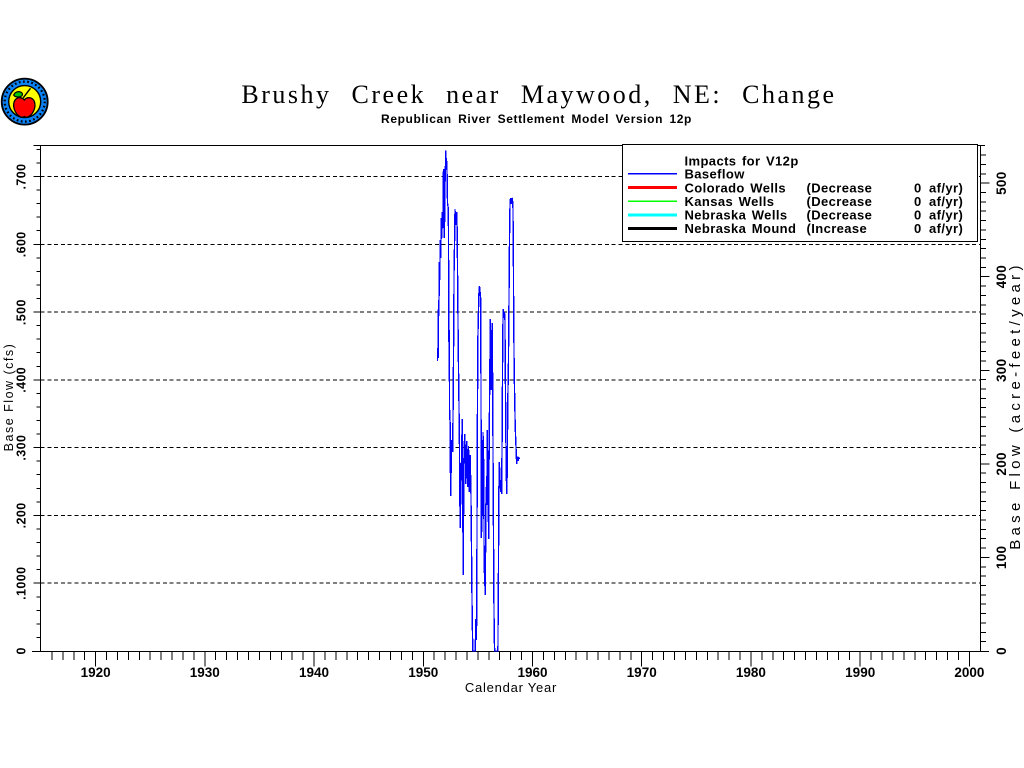 The image size is (1024, 768). What do you see at coordinates (22, 380) in the screenshot?
I see `svg-text: .400` at bounding box center [22, 380].